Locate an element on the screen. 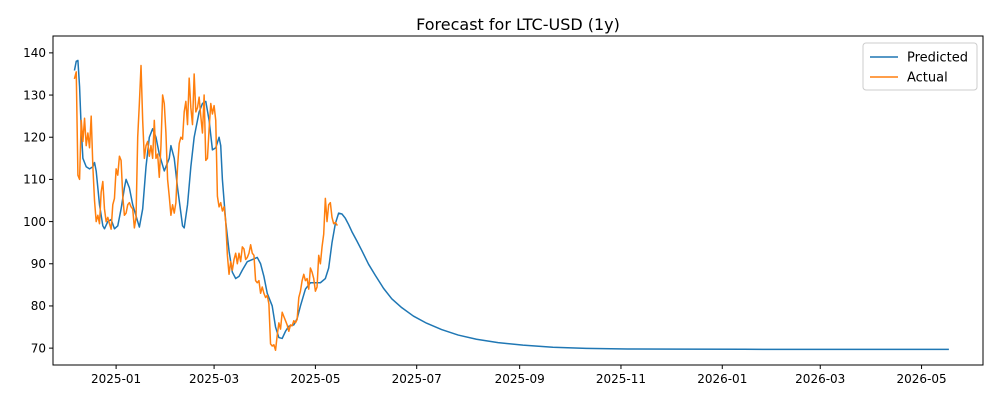  chart-title: Forecast for LTC-USD (1y) is located at coordinates (518, 24).